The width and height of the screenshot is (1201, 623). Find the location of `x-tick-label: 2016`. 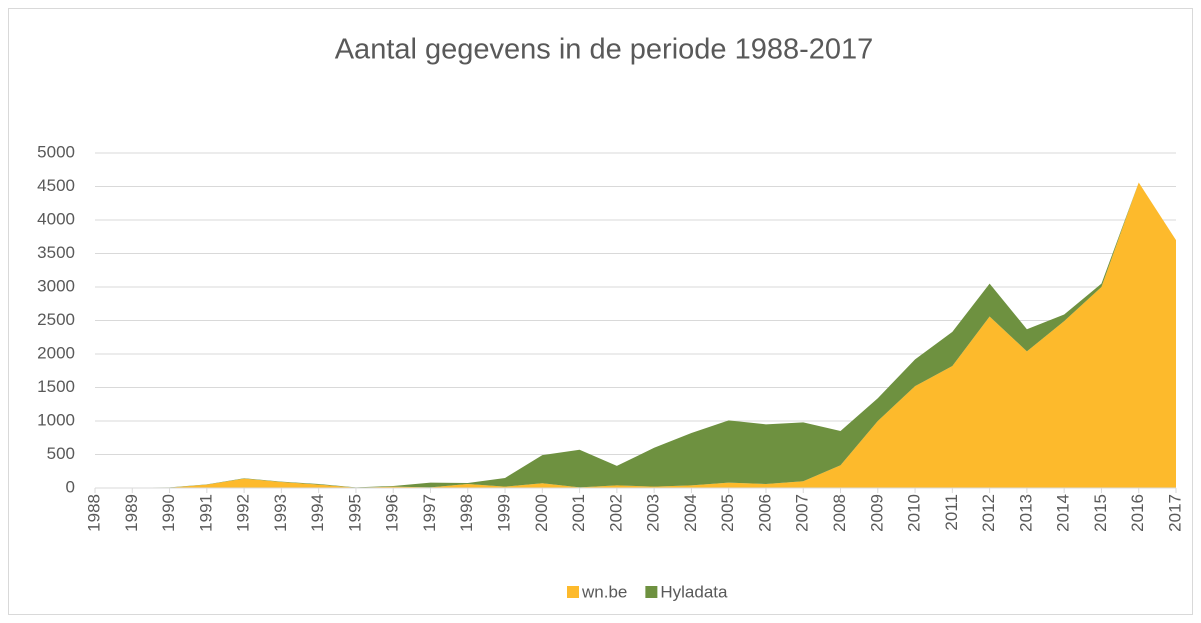

x-tick-label: 2016 is located at coordinates (1137, 513).